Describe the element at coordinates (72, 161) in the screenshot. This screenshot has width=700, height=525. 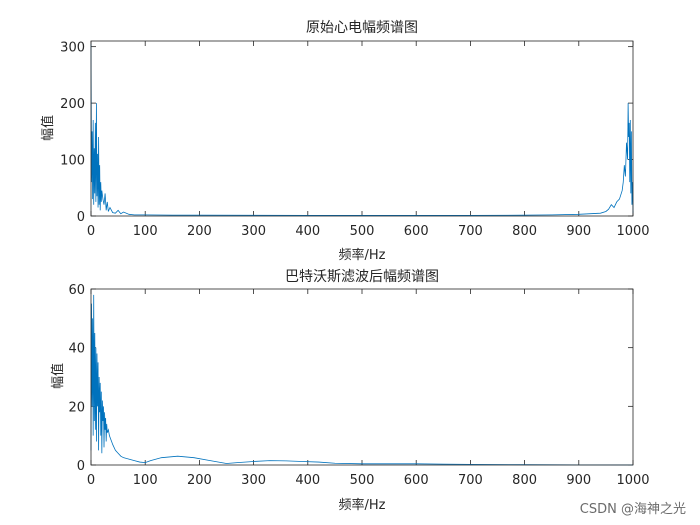
I see `y-tick-label: 100` at that location.